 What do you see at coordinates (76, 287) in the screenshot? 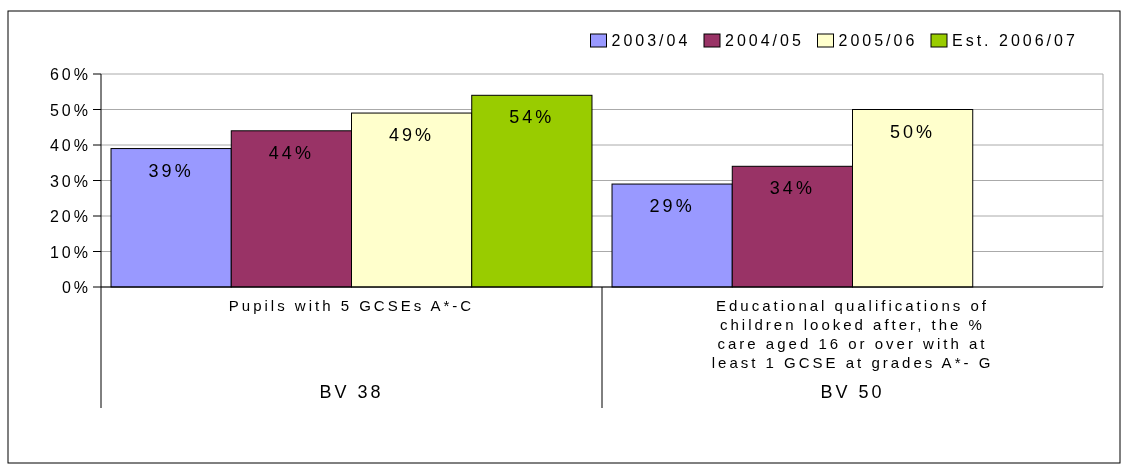
I see `y-tick-label: 0%` at bounding box center [76, 287].